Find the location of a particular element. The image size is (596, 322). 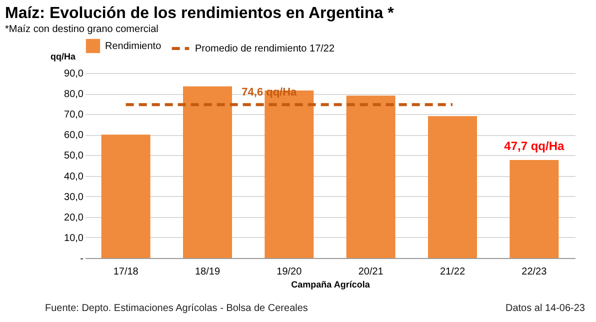

y-tick-label: 50,0 is located at coordinates (74, 156).